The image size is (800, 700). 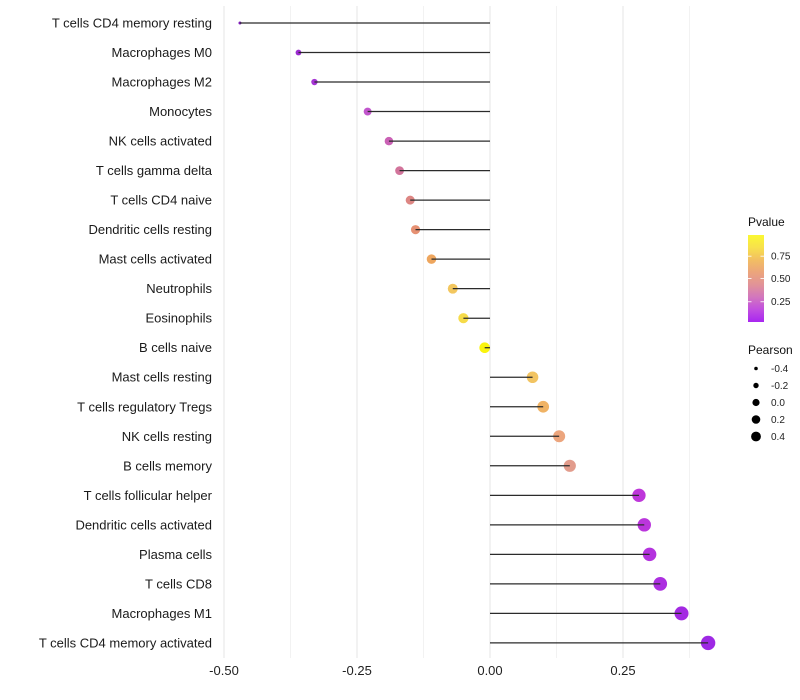 I want to click on lollipop-row: B cells naive, so click(x=314, y=347).